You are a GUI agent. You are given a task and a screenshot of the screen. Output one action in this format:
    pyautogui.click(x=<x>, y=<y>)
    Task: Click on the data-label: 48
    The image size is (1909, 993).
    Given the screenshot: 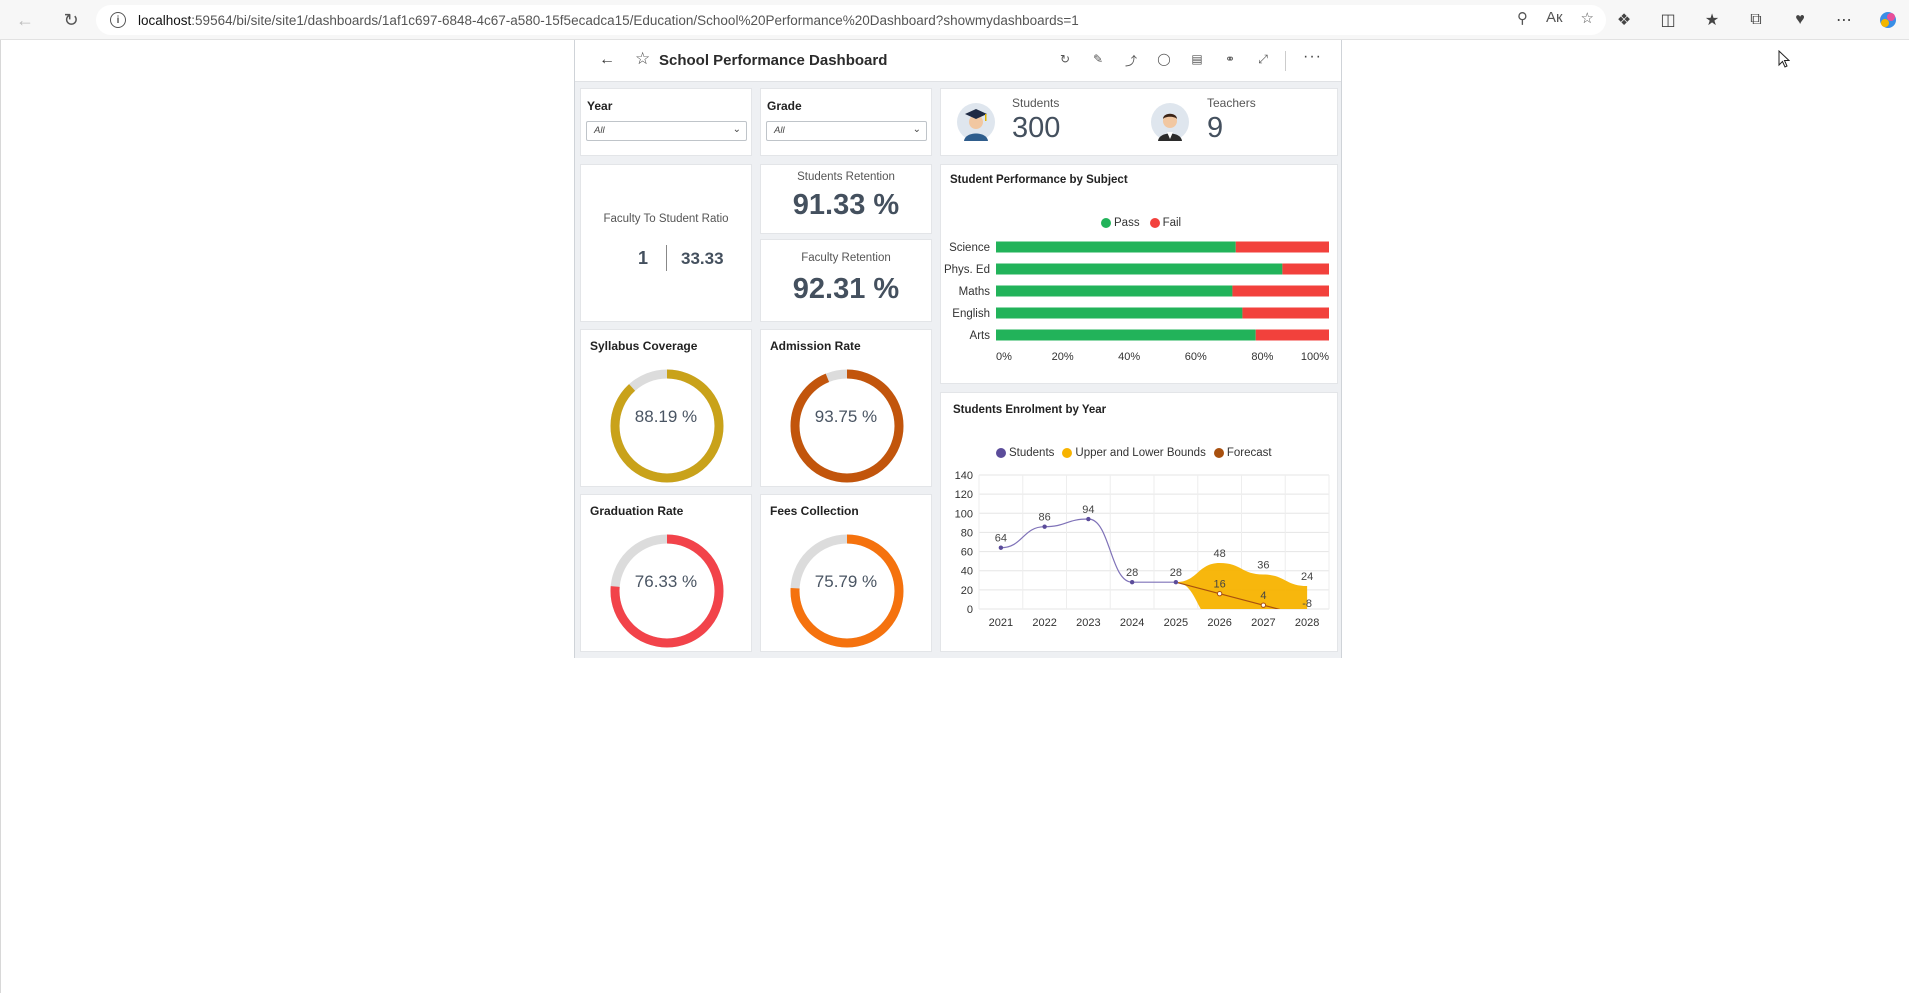 What is the action you would take?
    pyautogui.click(x=1220, y=554)
    